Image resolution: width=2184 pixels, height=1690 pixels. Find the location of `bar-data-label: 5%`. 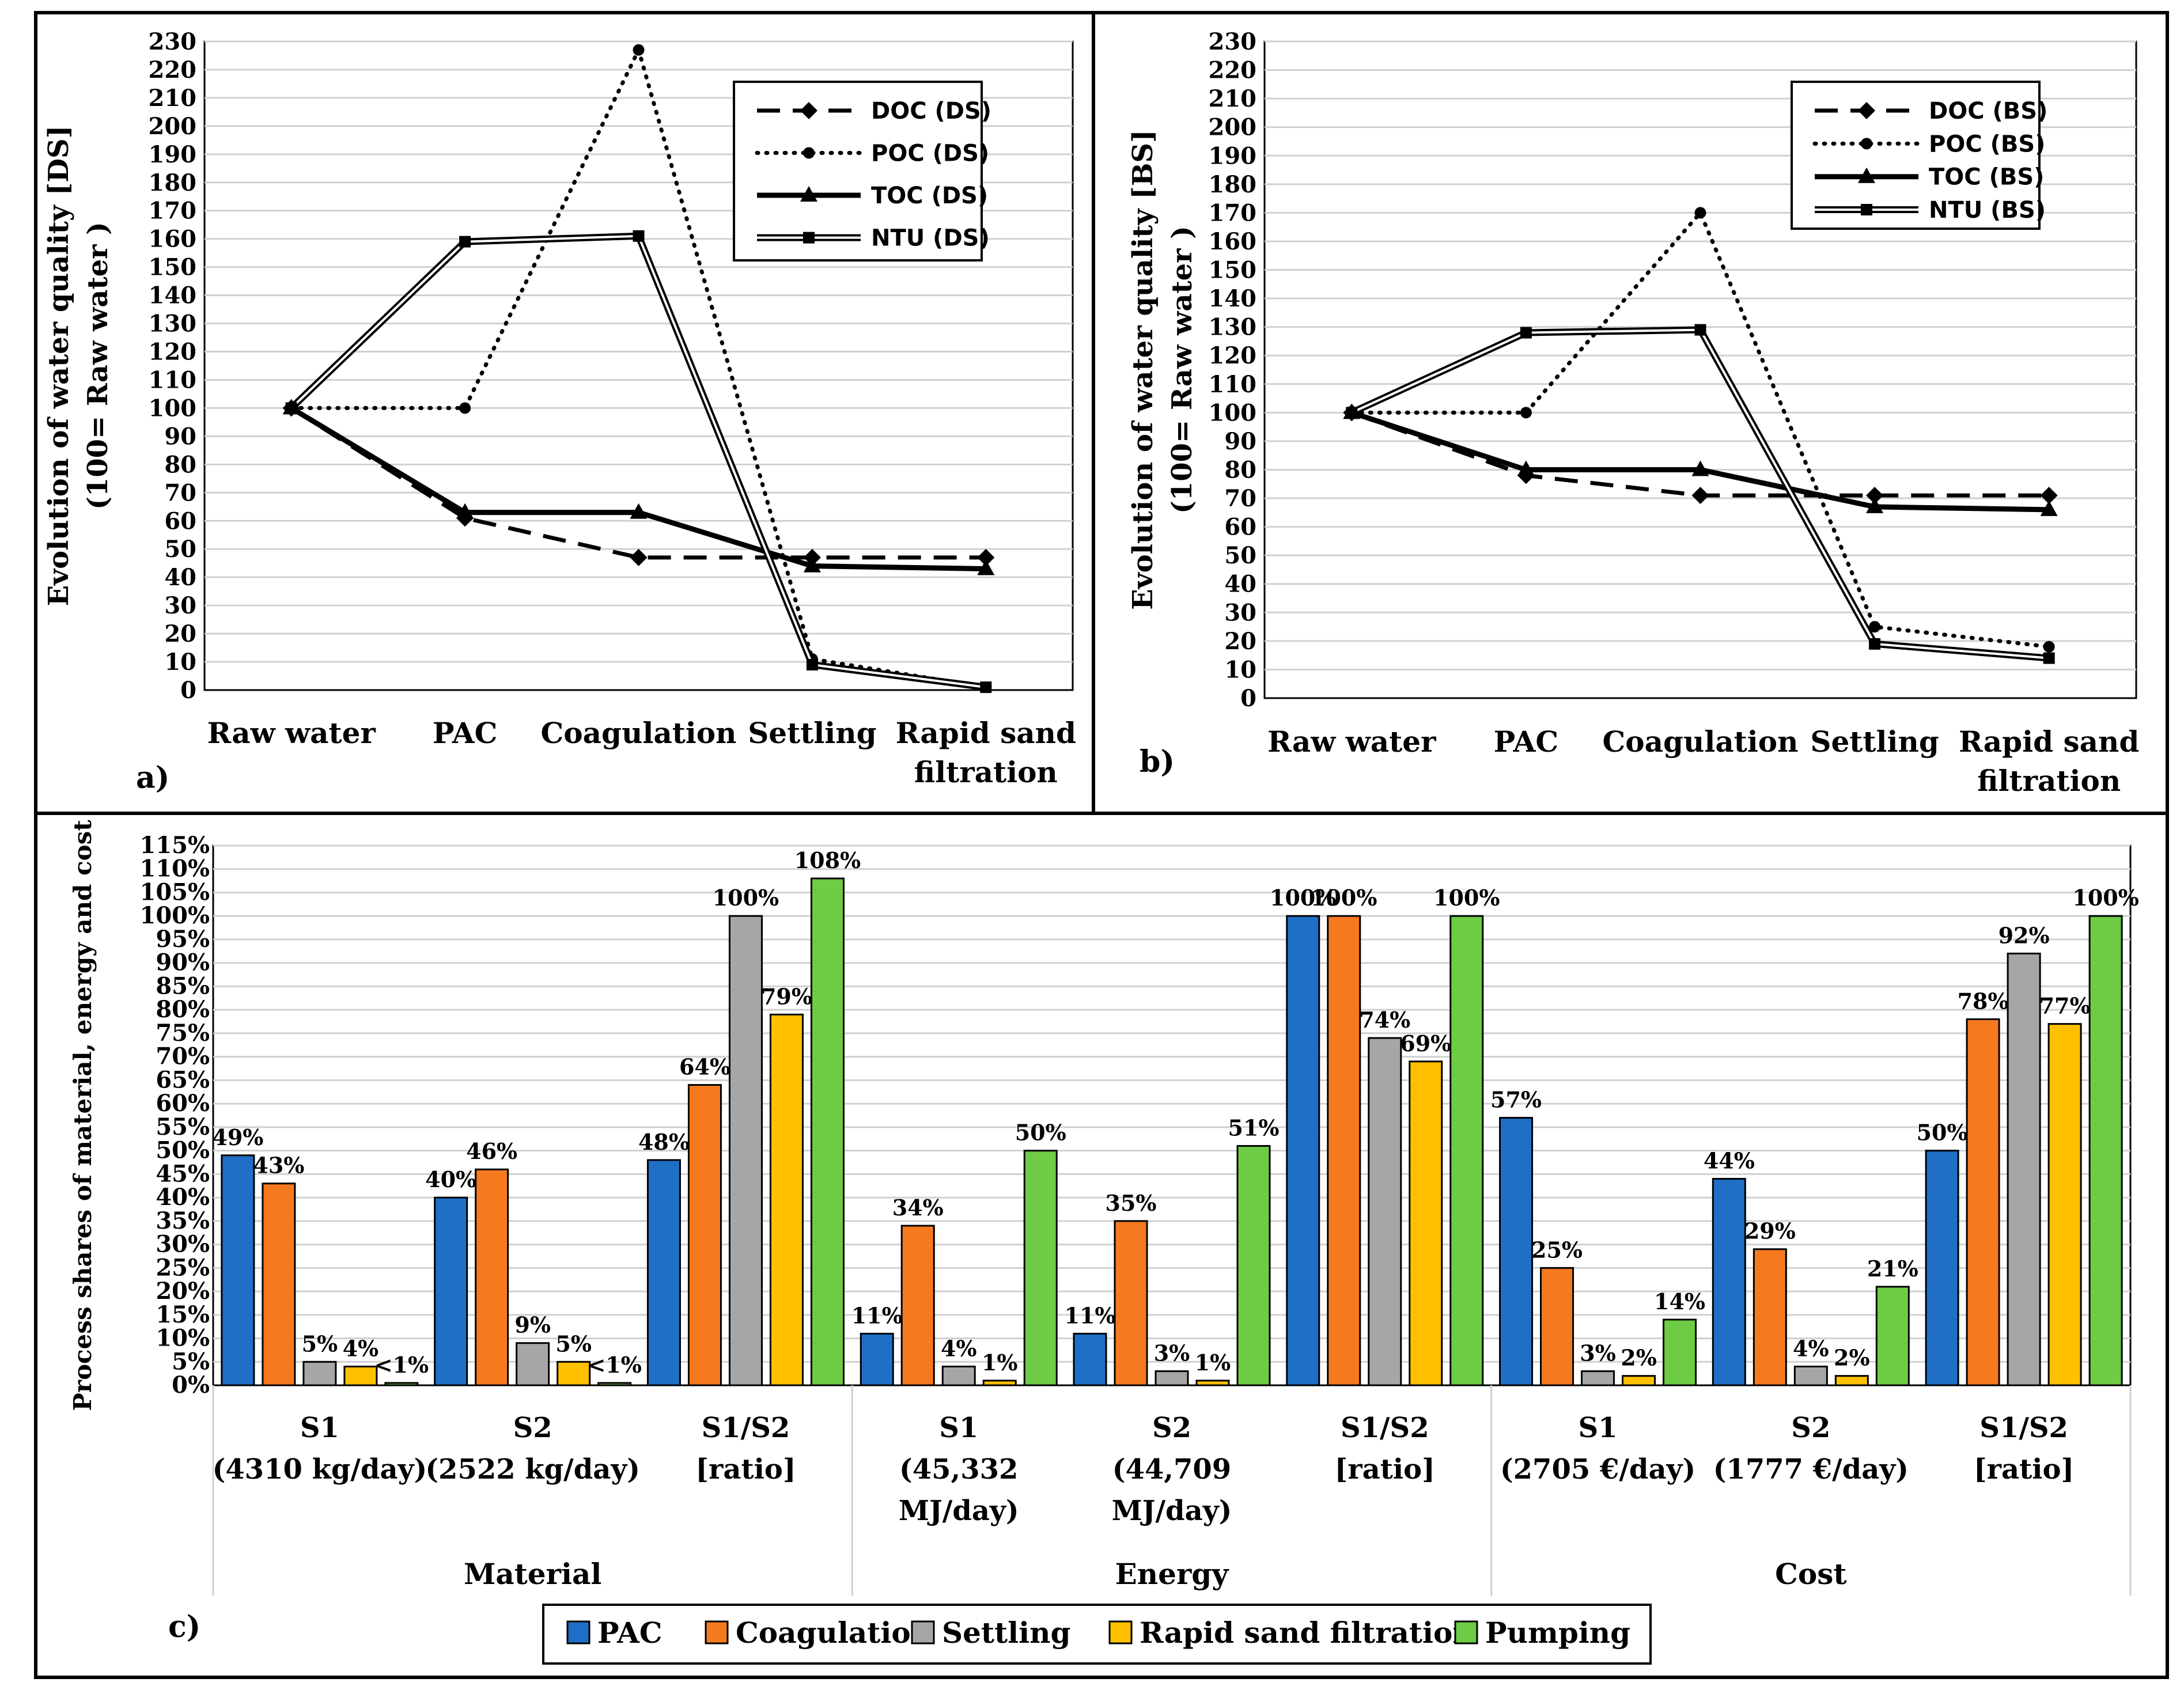

bar-data-label: 5% is located at coordinates (573, 1343).